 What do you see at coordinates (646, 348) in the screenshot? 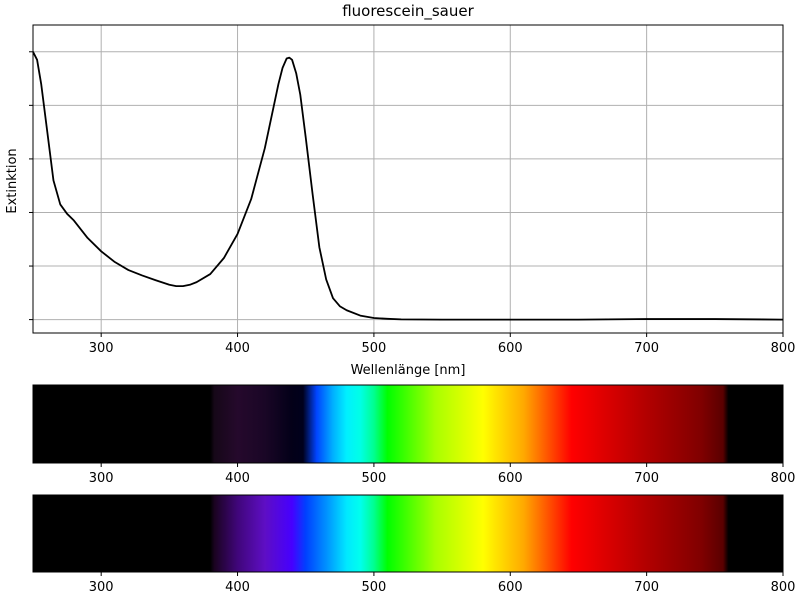
I see `x-axis-tick-label-700: 700` at bounding box center [646, 348].